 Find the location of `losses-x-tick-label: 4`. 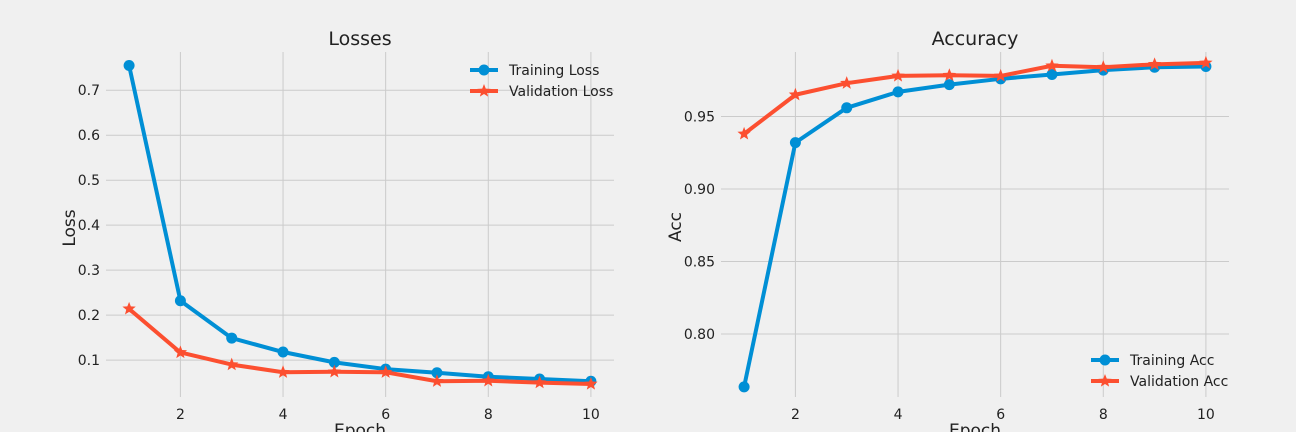

losses-x-tick-label: 4 is located at coordinates (283, 415).